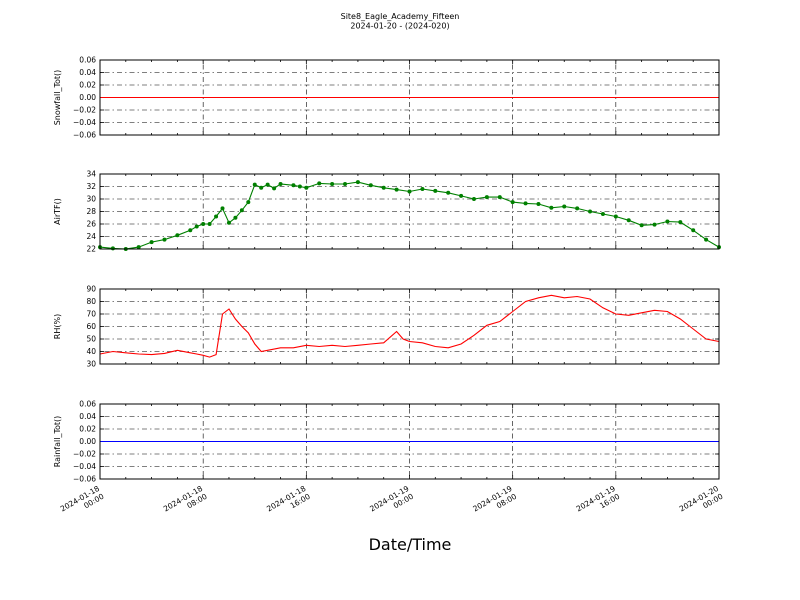 The height and width of the screenshot is (600, 800). Describe the element at coordinates (91, 186) in the screenshot. I see `y-tick-label: 32` at that location.